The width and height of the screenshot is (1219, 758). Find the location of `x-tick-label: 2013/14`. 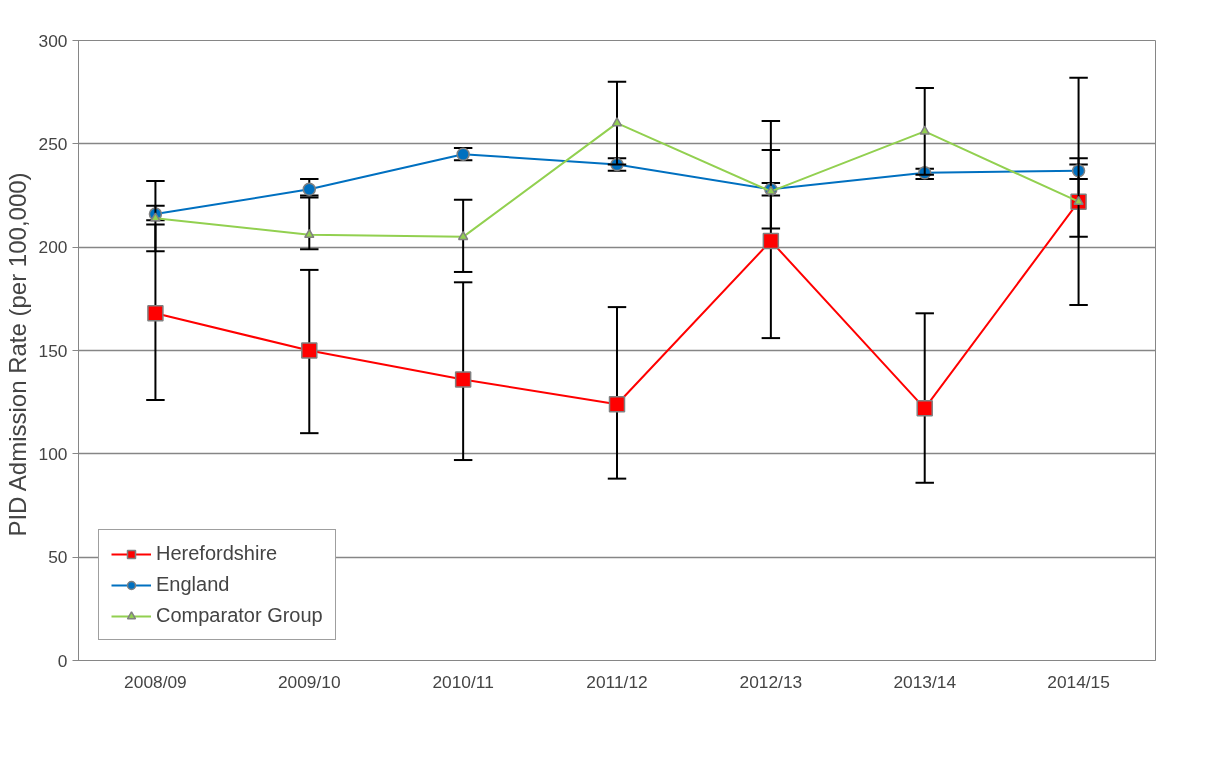

x-tick-label: 2013/14 is located at coordinates (925, 681).